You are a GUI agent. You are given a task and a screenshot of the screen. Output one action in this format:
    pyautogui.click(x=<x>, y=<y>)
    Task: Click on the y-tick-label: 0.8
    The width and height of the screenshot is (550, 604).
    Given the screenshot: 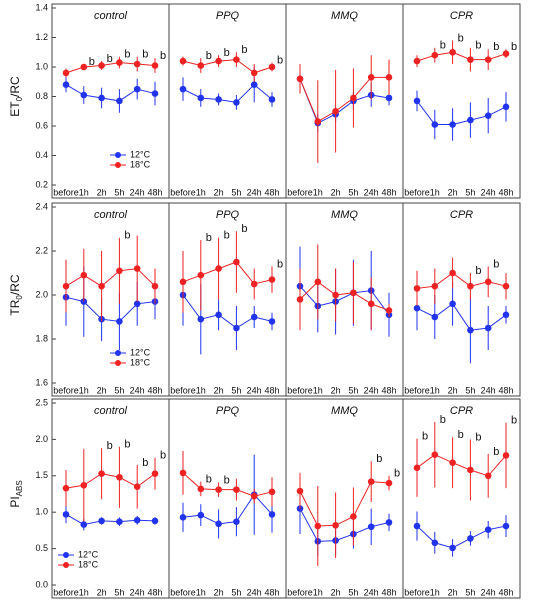 What is the action you would take?
    pyautogui.click(x=41, y=96)
    